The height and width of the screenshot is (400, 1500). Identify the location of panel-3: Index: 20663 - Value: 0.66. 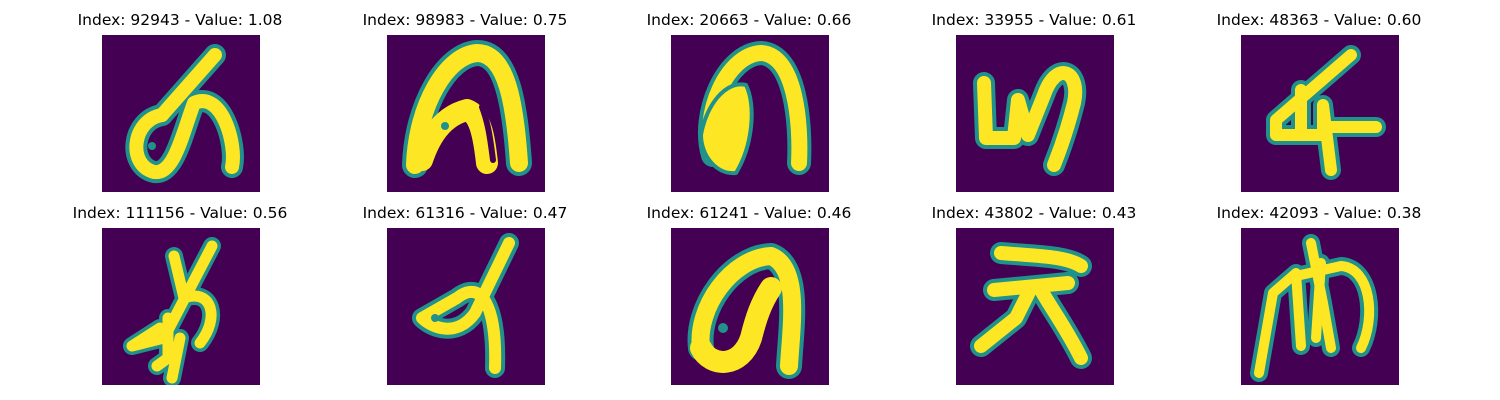
(749, 96).